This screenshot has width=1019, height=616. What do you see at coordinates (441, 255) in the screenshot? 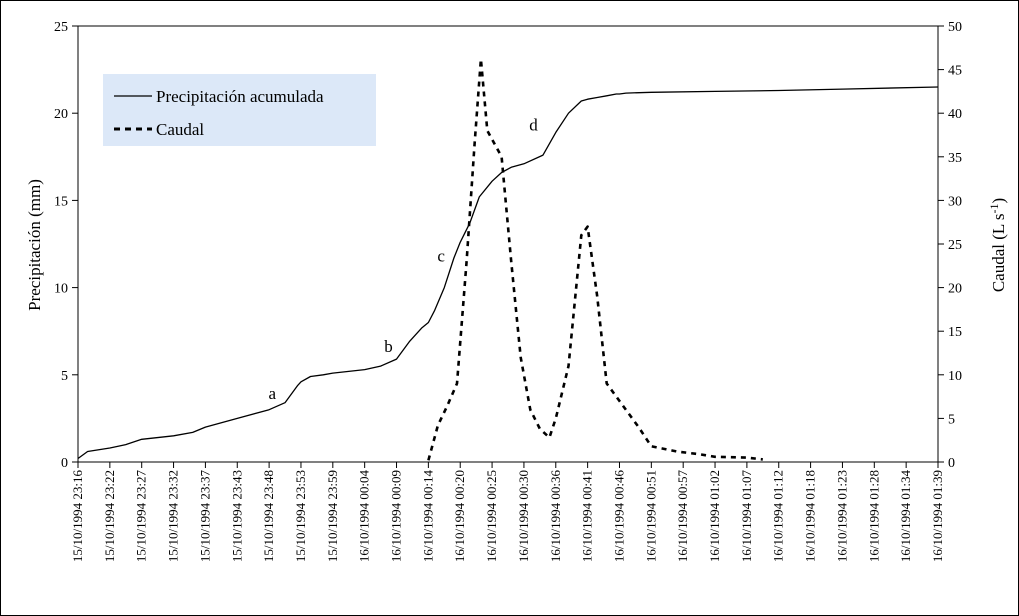
I see `annotation-label: c` at bounding box center [441, 255].